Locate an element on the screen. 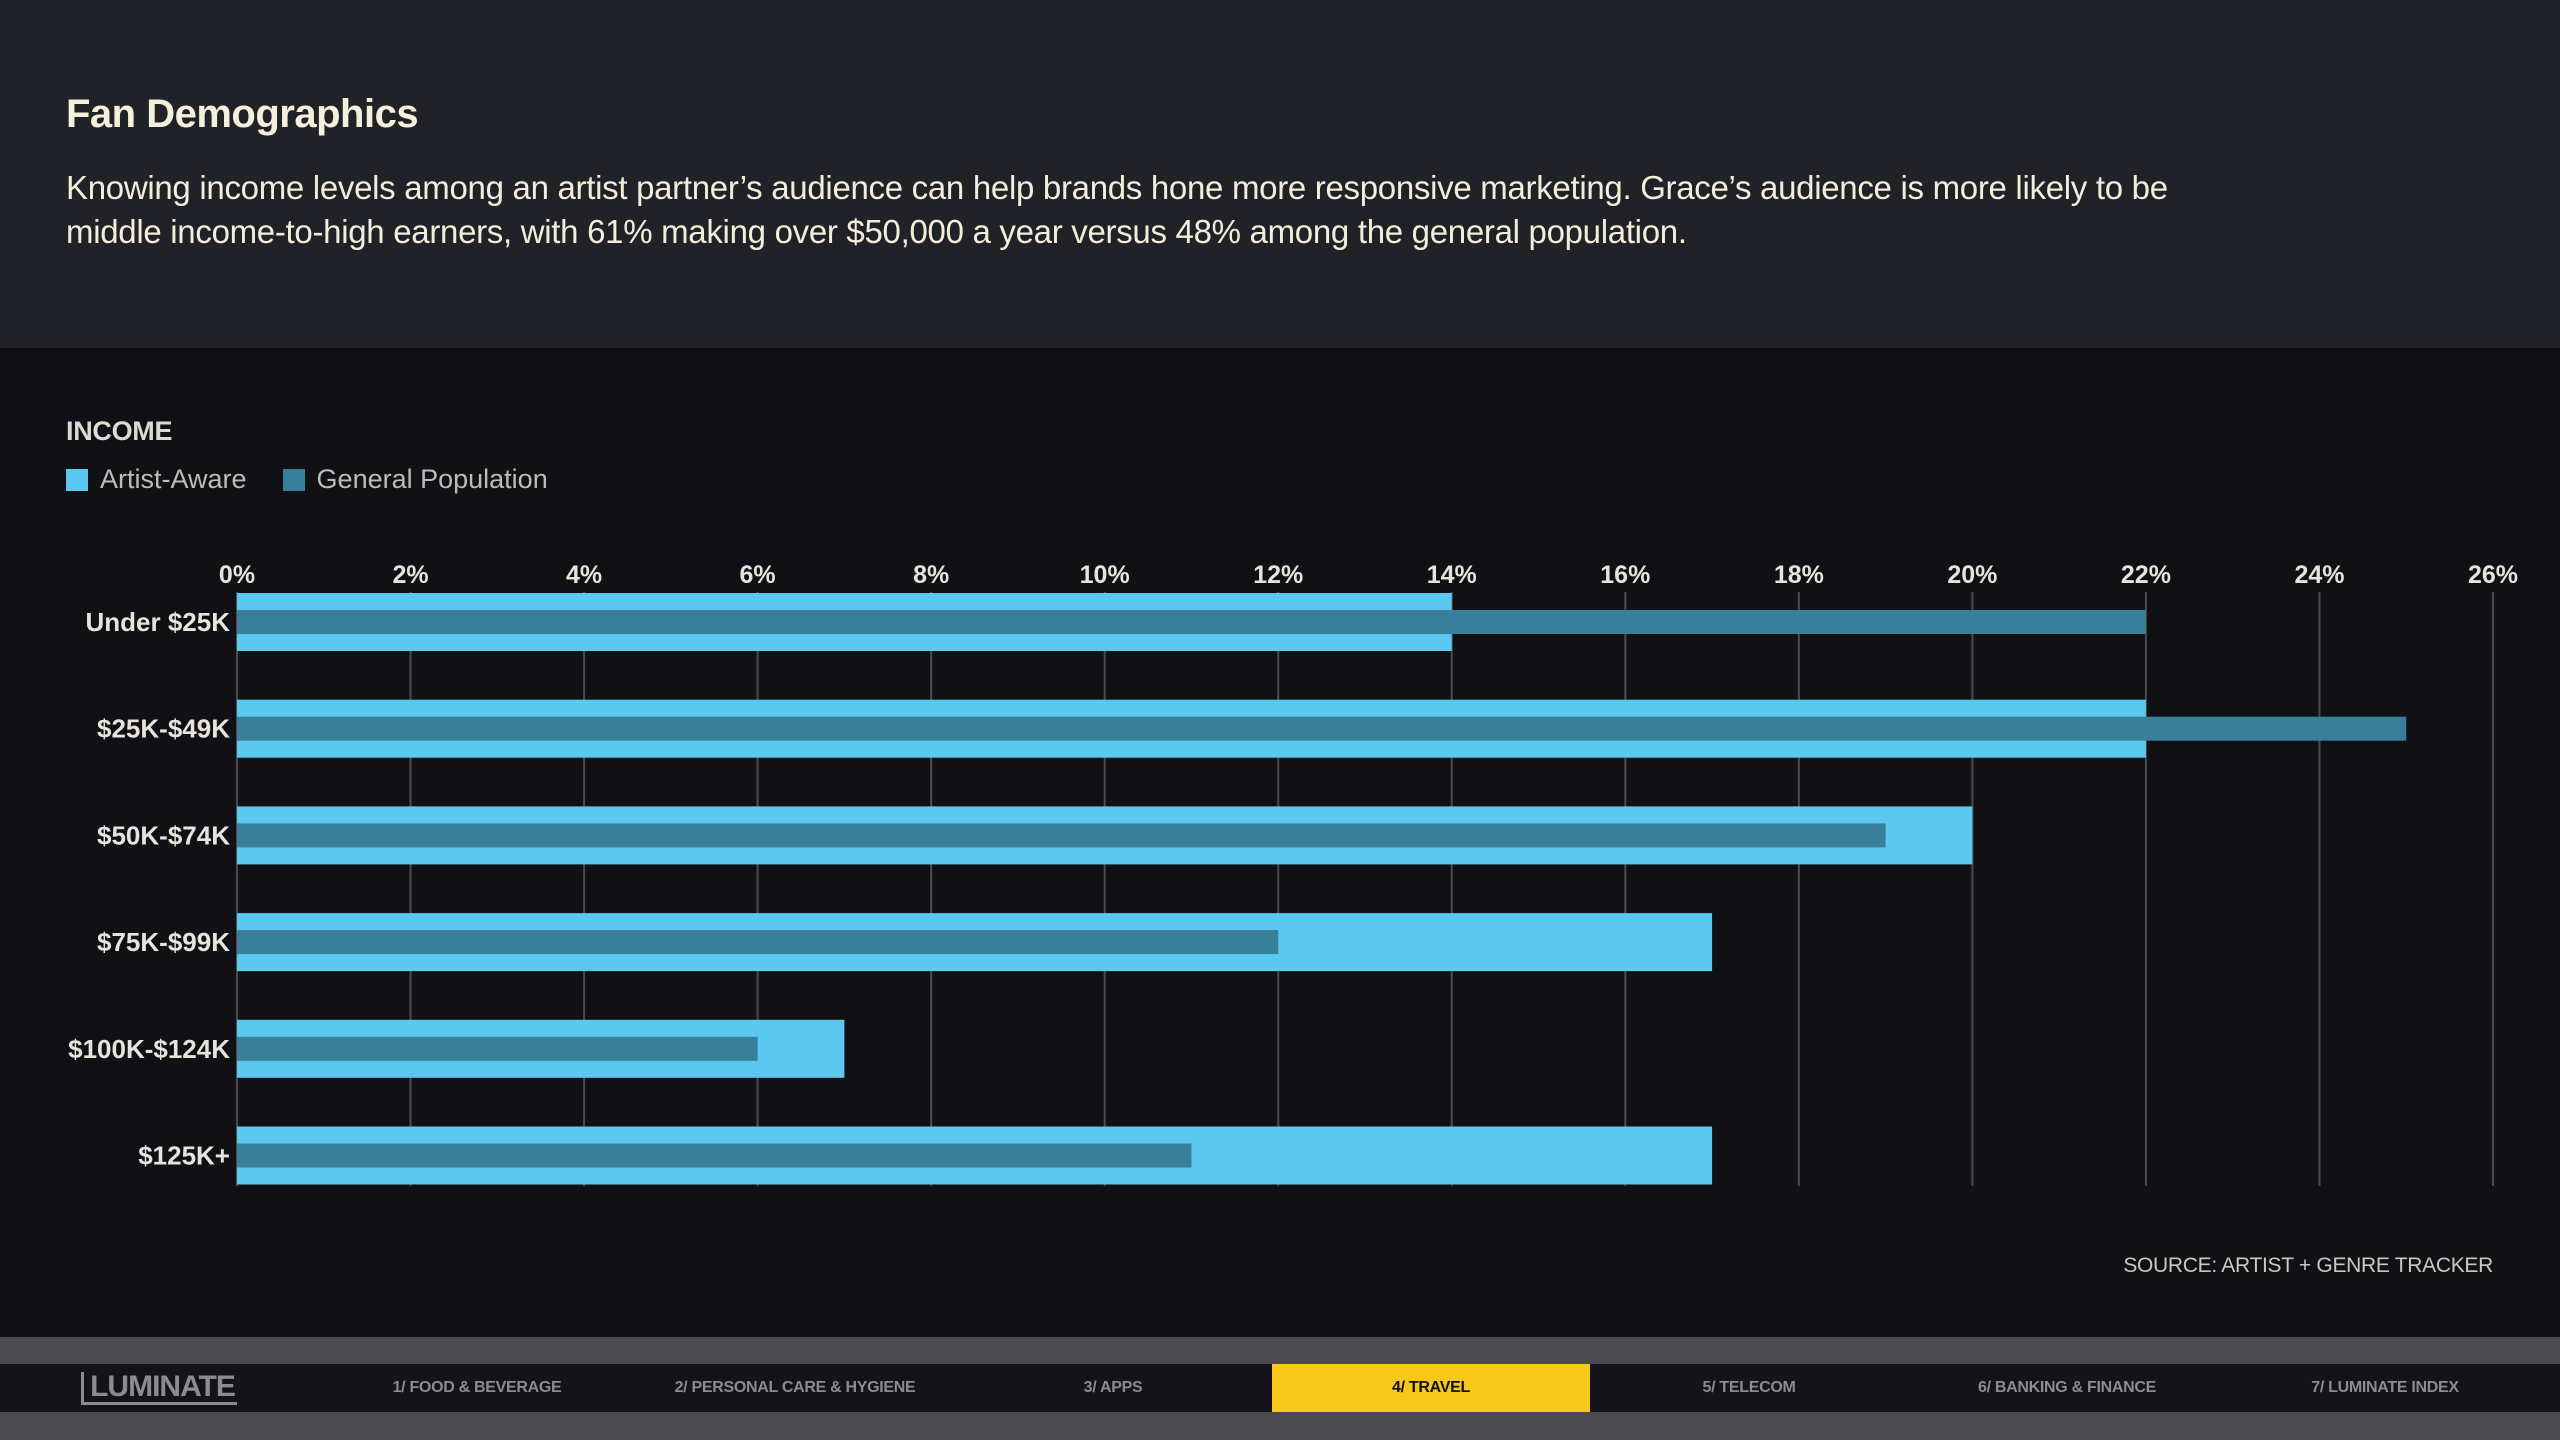 The image size is (2560, 1440). x-tick-label: 26% is located at coordinates (2493, 575).